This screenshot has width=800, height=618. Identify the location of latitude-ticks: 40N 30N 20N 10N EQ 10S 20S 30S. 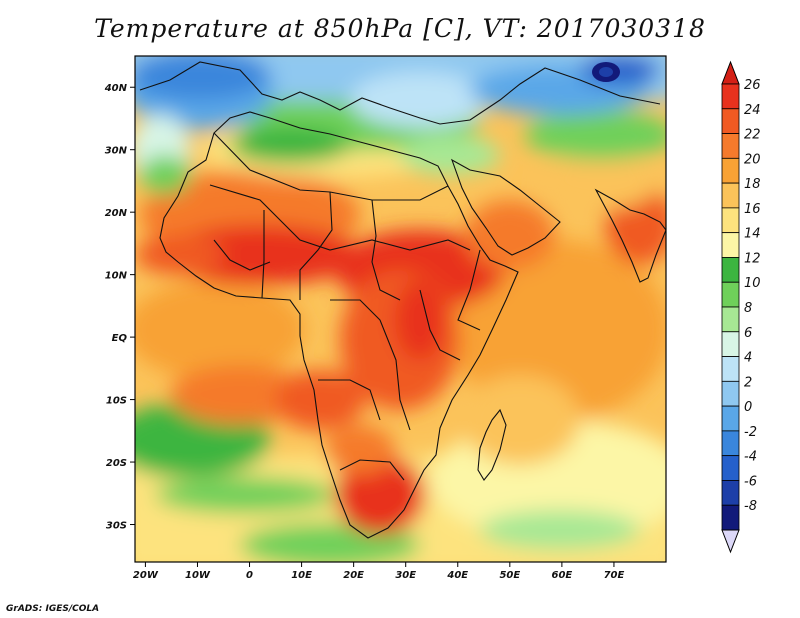
(119, 307).